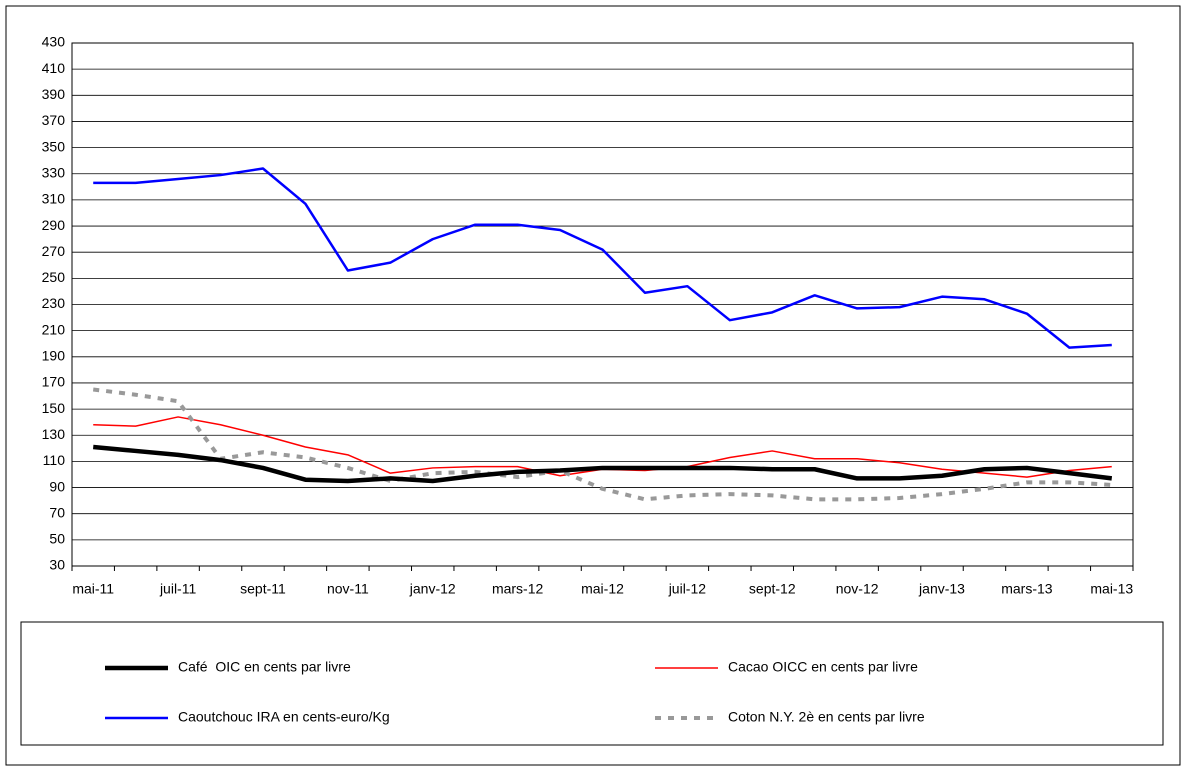  What do you see at coordinates (57, 486) in the screenshot?
I see `y-tick-label: 90` at bounding box center [57, 486].